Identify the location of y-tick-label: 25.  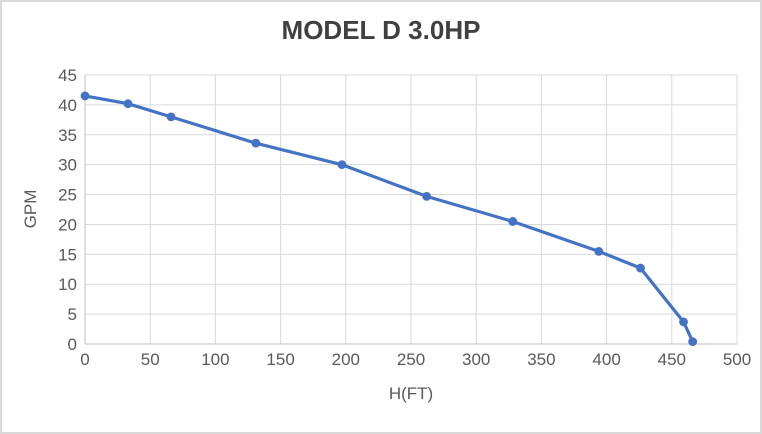
(67, 195).